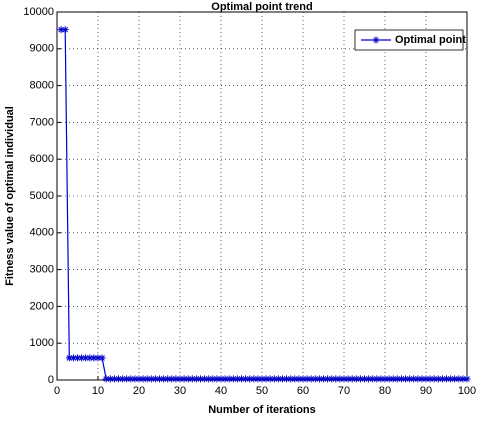  Describe the element at coordinates (98, 391) in the screenshot. I see `x-tick-label: 10` at that location.